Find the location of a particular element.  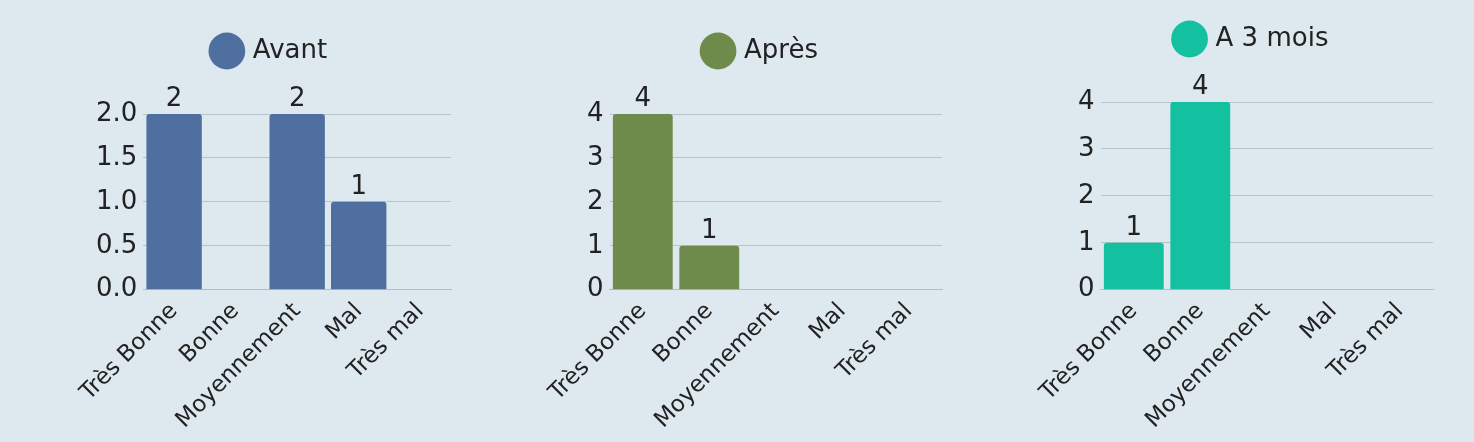

y-tick-label: 1.5 is located at coordinates (116, 155).